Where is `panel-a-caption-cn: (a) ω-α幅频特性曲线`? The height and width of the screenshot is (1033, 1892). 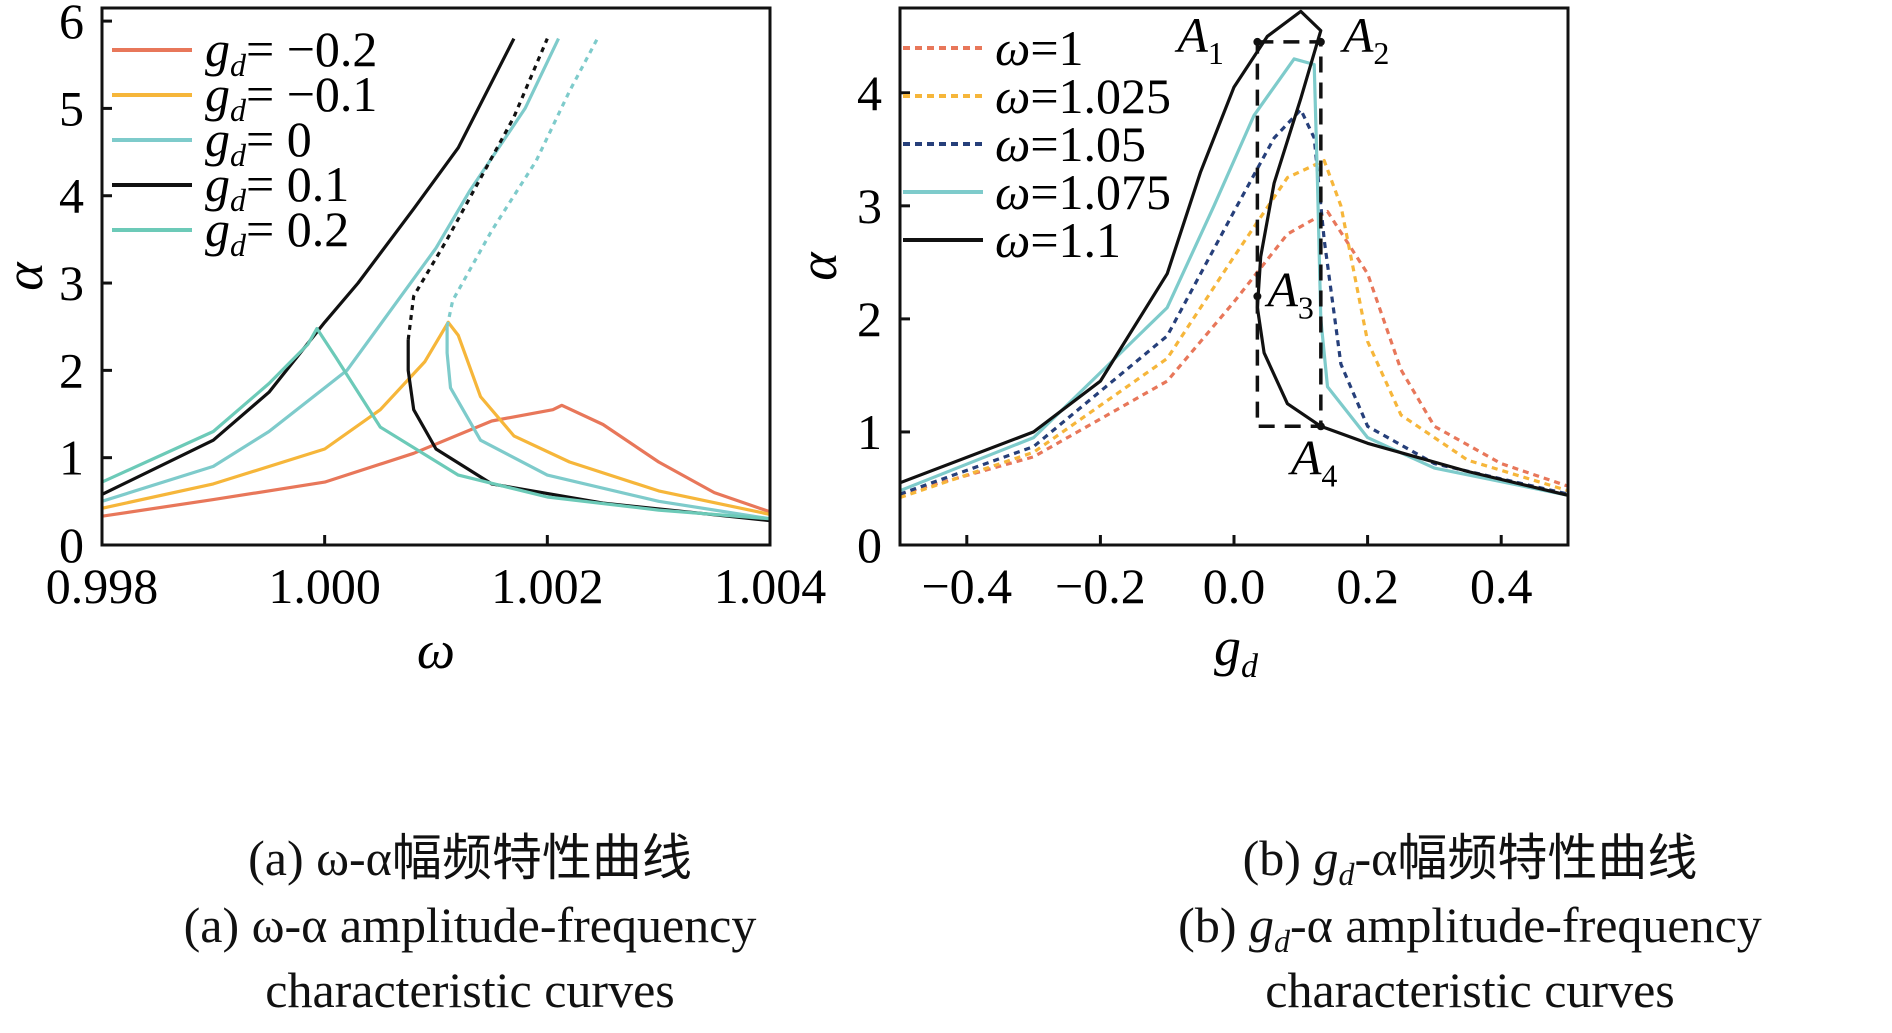
panel-a-caption-cn: (a) ω-α幅频特性曲线 is located at coordinates (470, 858).